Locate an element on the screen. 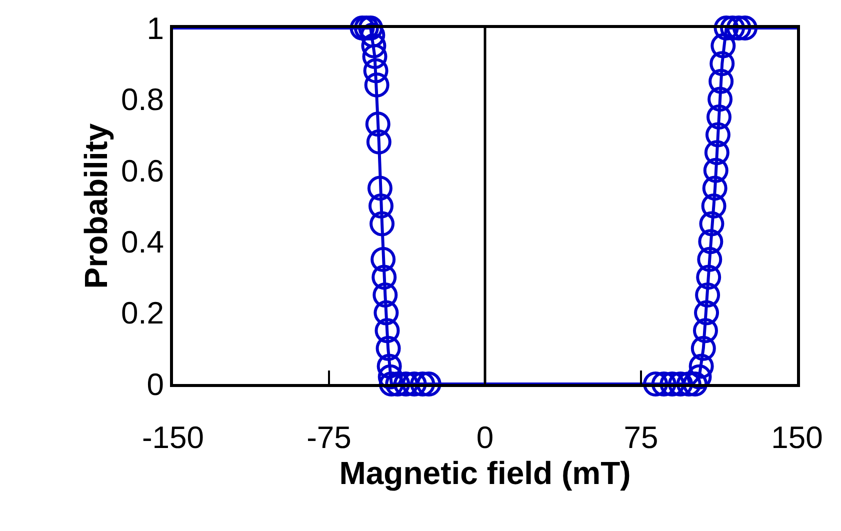  y-tick-label: 0.2 is located at coordinates (142, 313).